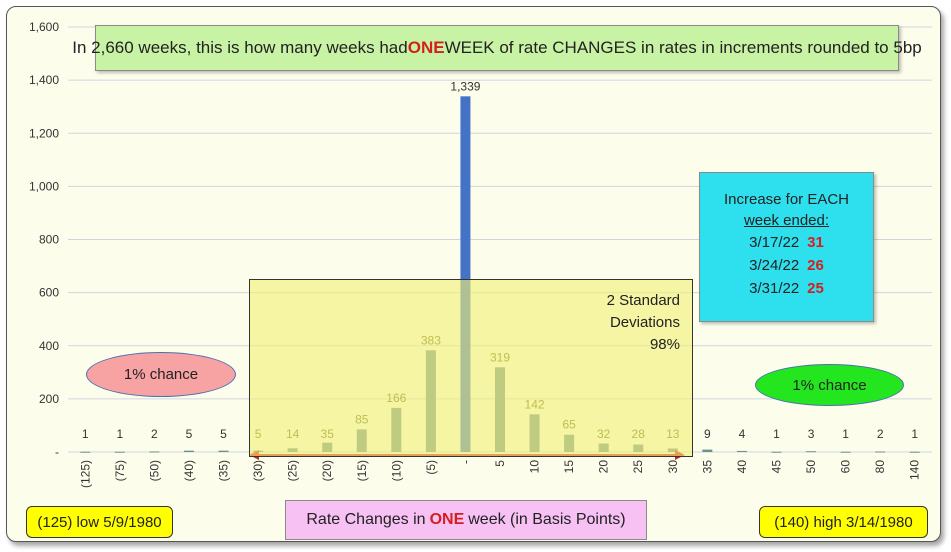  I want to click on data-label: 3, so click(811, 434).